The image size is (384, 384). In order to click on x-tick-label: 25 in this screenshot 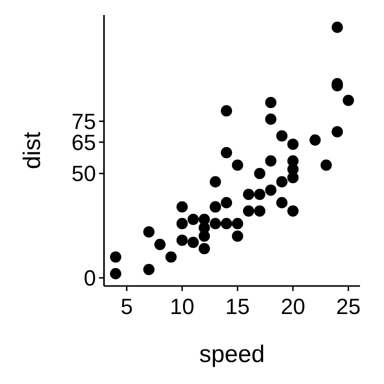, I will do `click(348, 306)`.